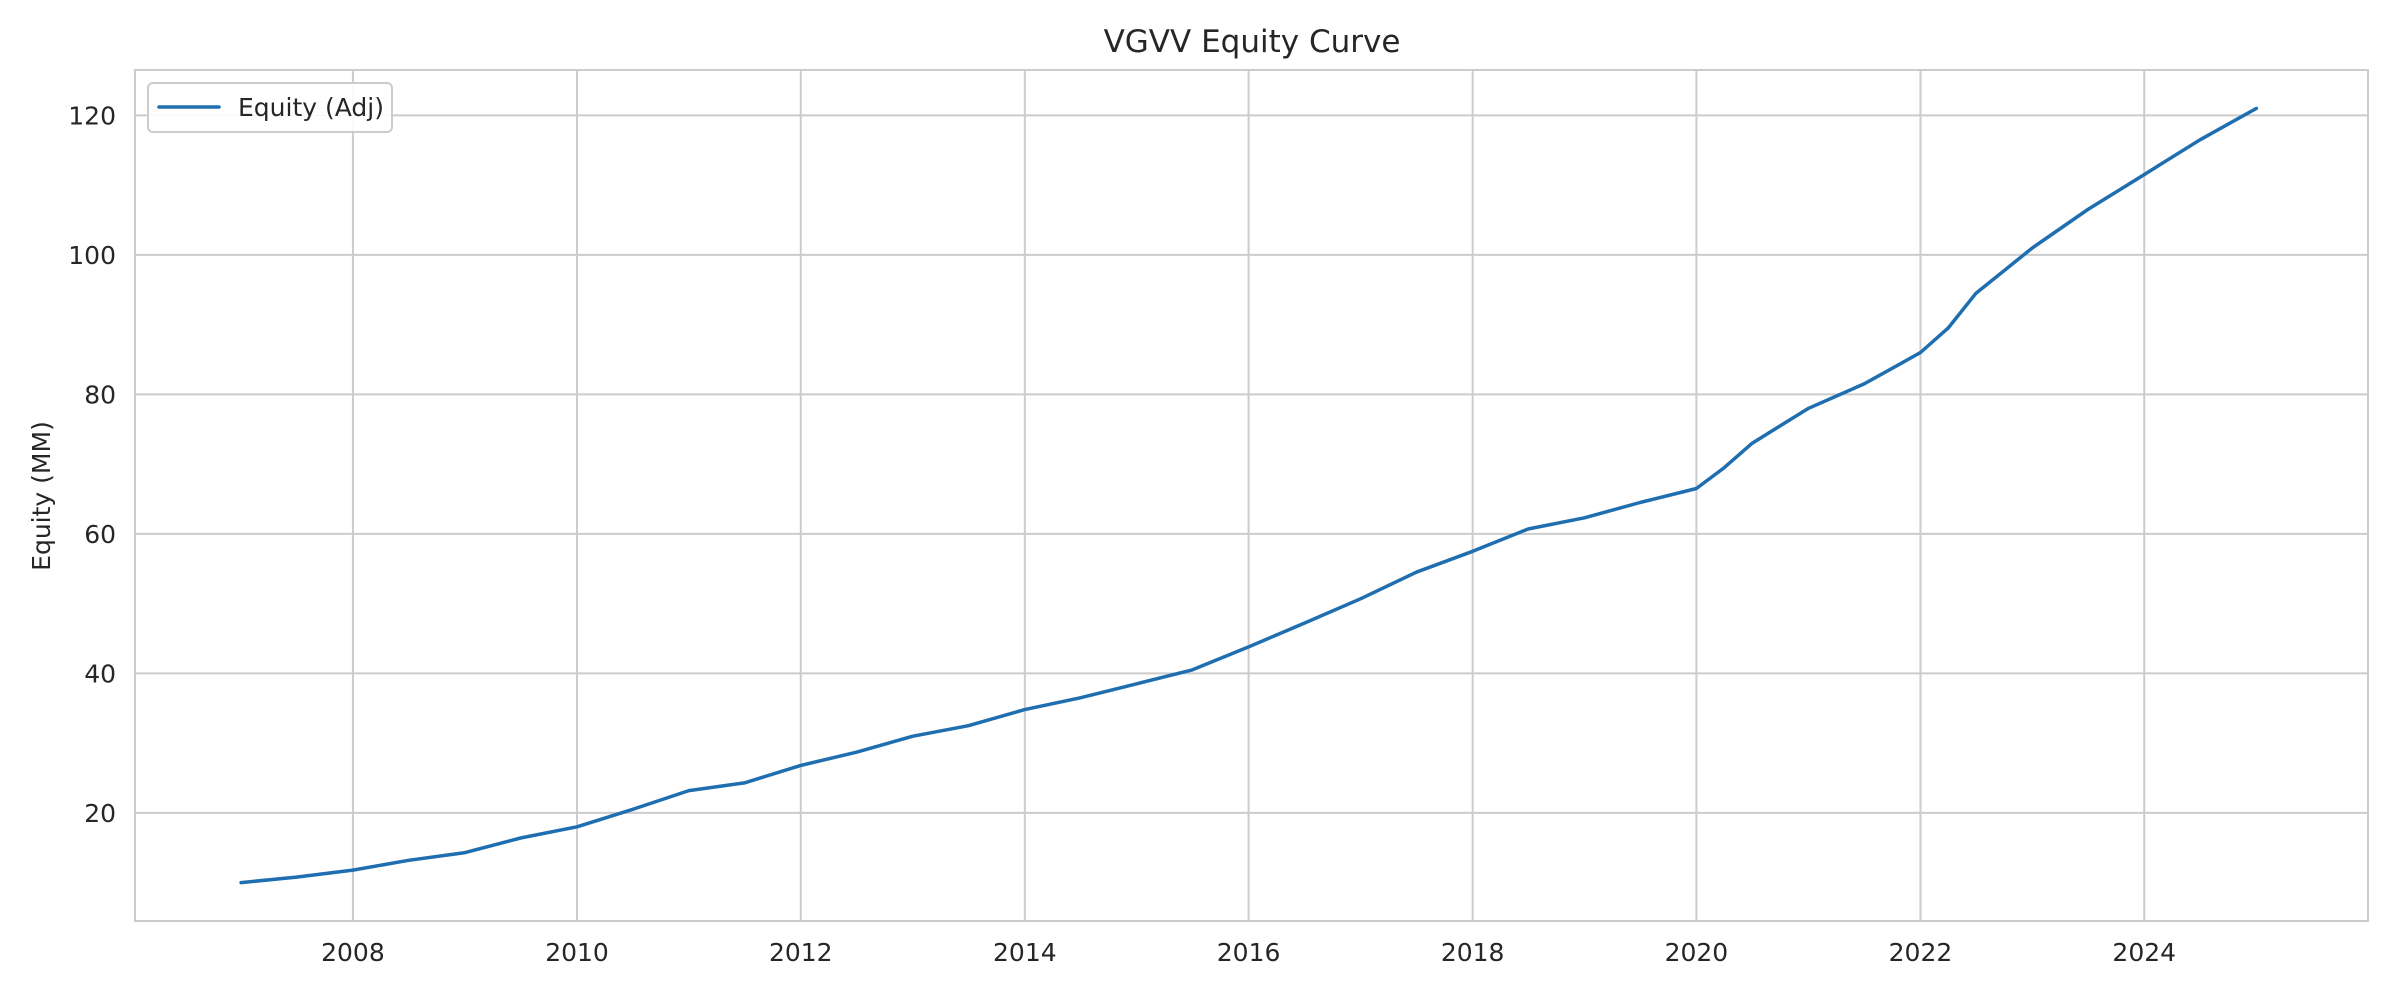 This screenshot has height=1000, width=2400. I want to click on y-axis-label: Equity (MM), so click(41, 496).